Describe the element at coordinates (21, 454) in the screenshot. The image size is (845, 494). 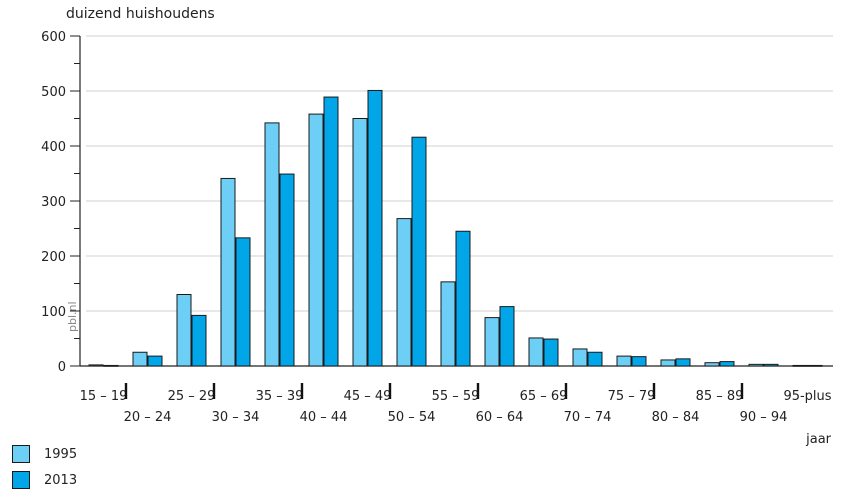
I see `legend-swatch-1995` at that location.